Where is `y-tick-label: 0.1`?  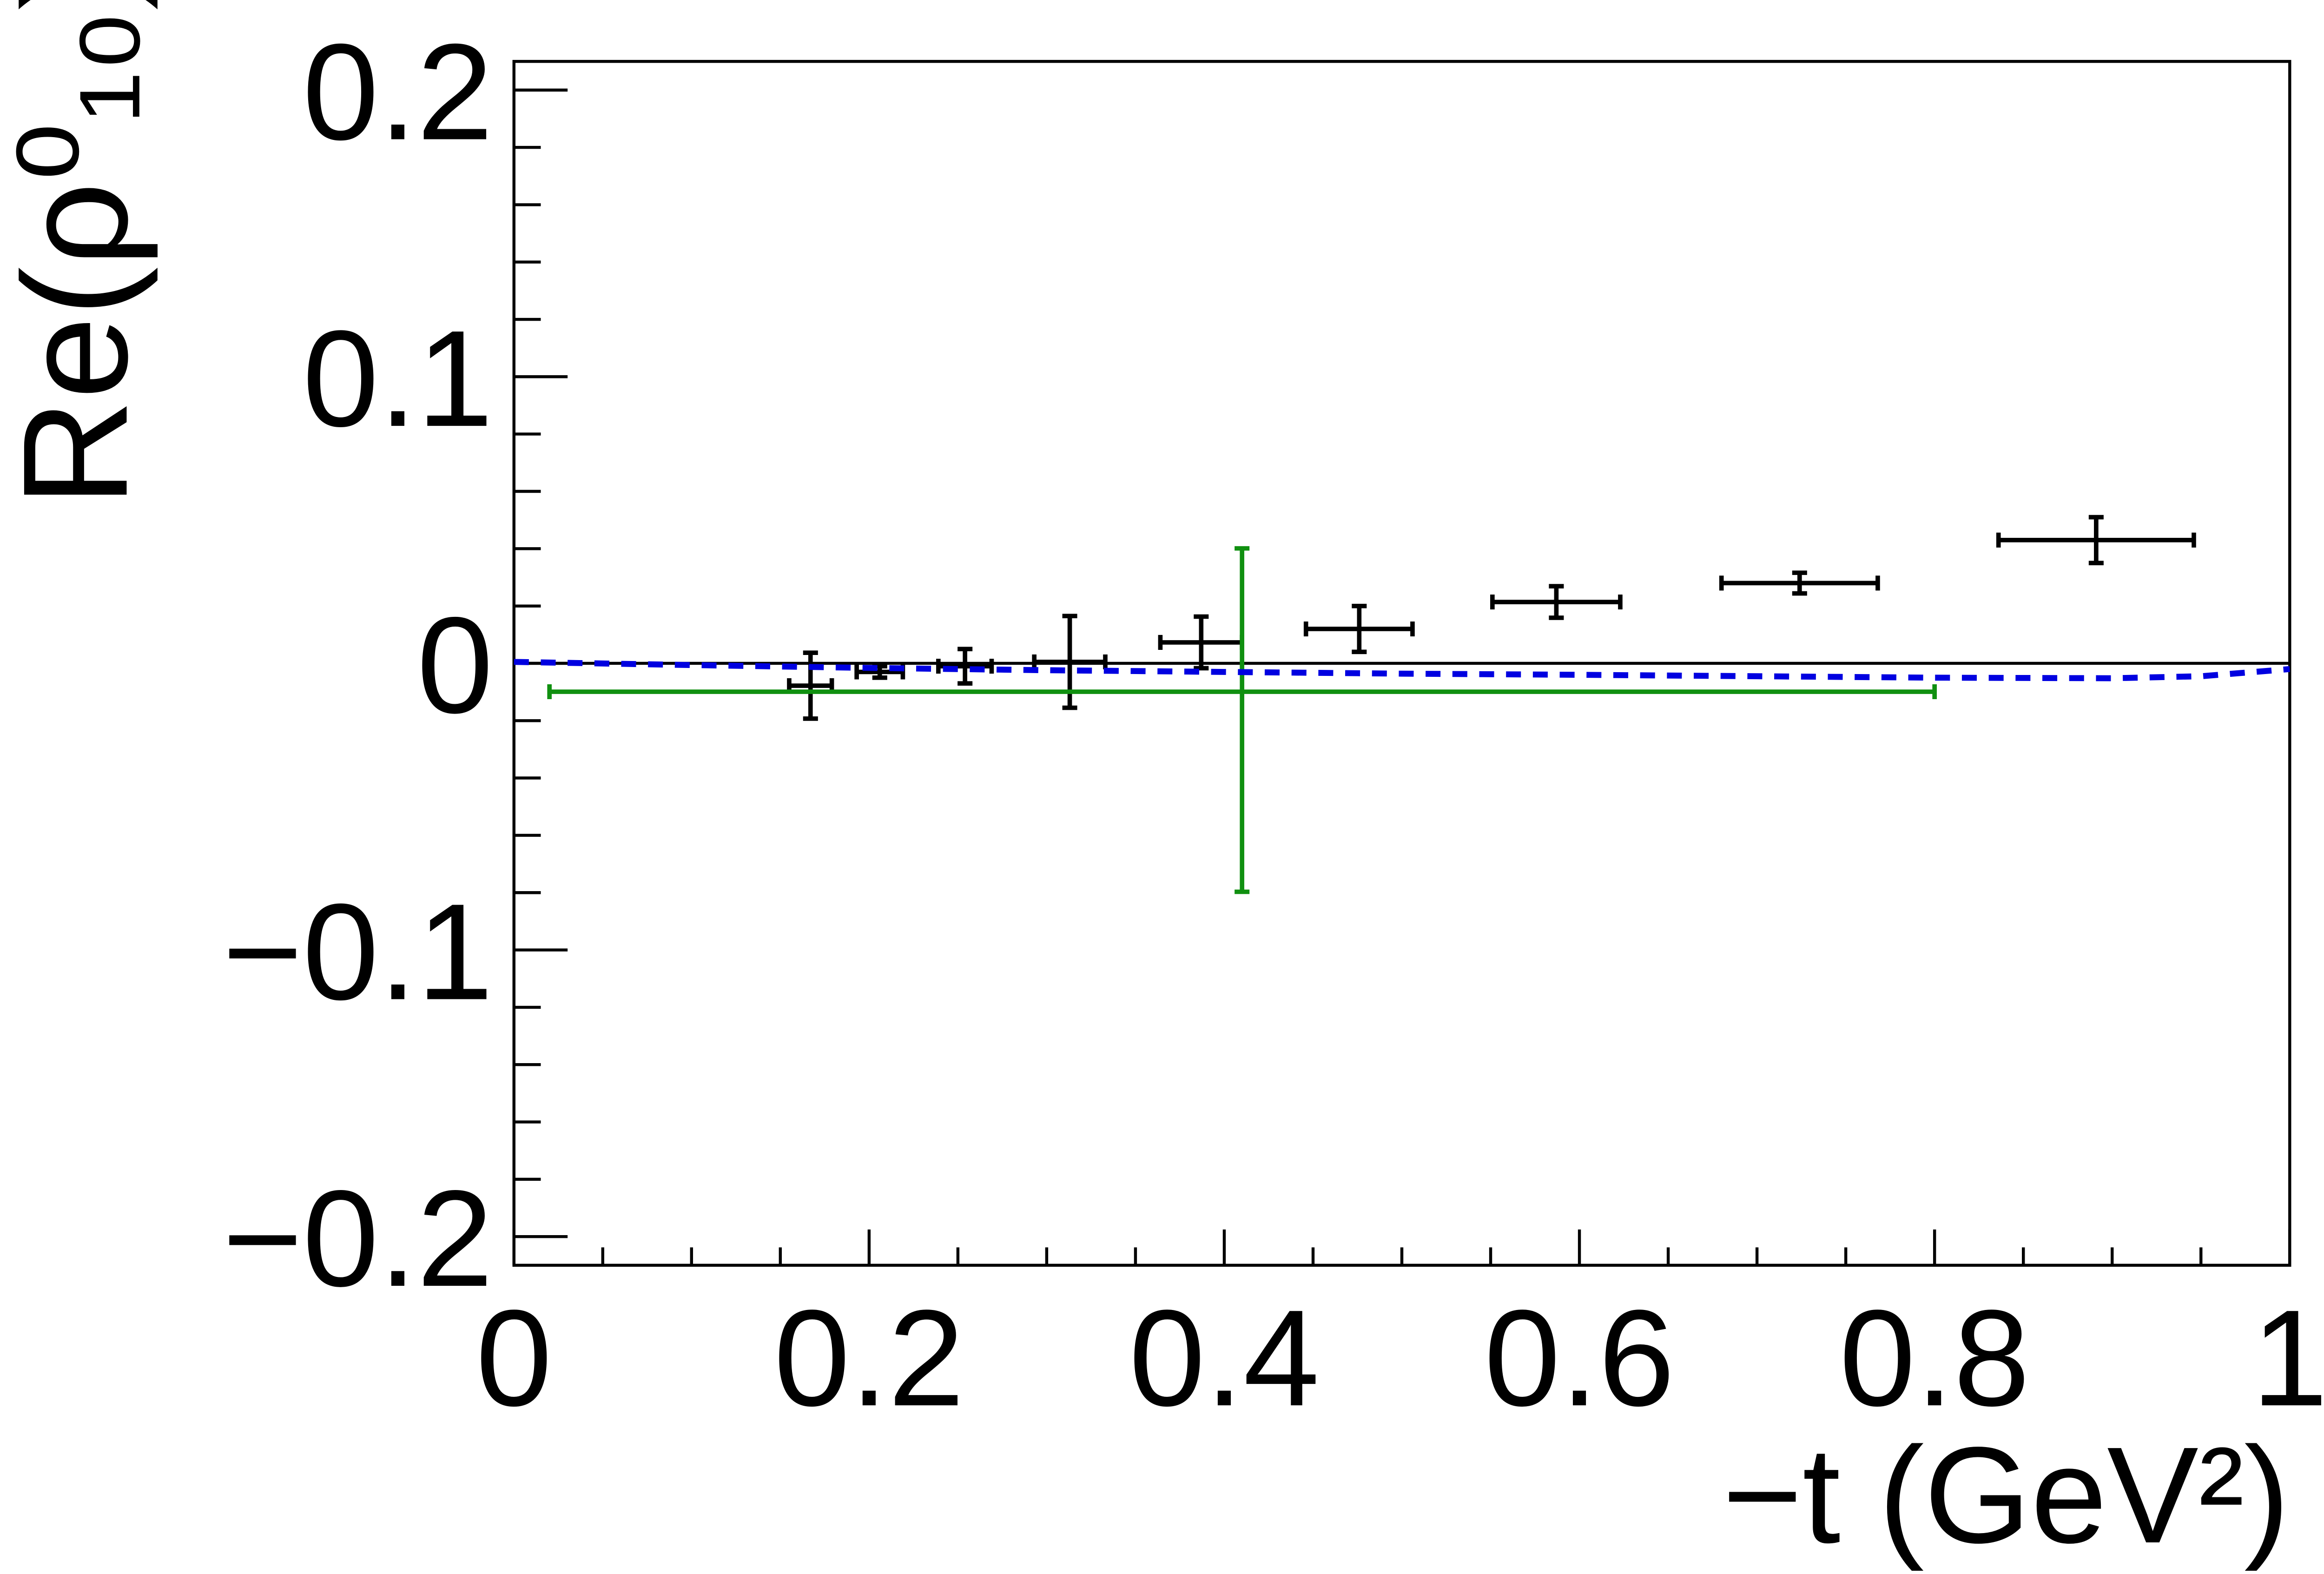 y-tick-label: 0.1 is located at coordinates (398, 378).